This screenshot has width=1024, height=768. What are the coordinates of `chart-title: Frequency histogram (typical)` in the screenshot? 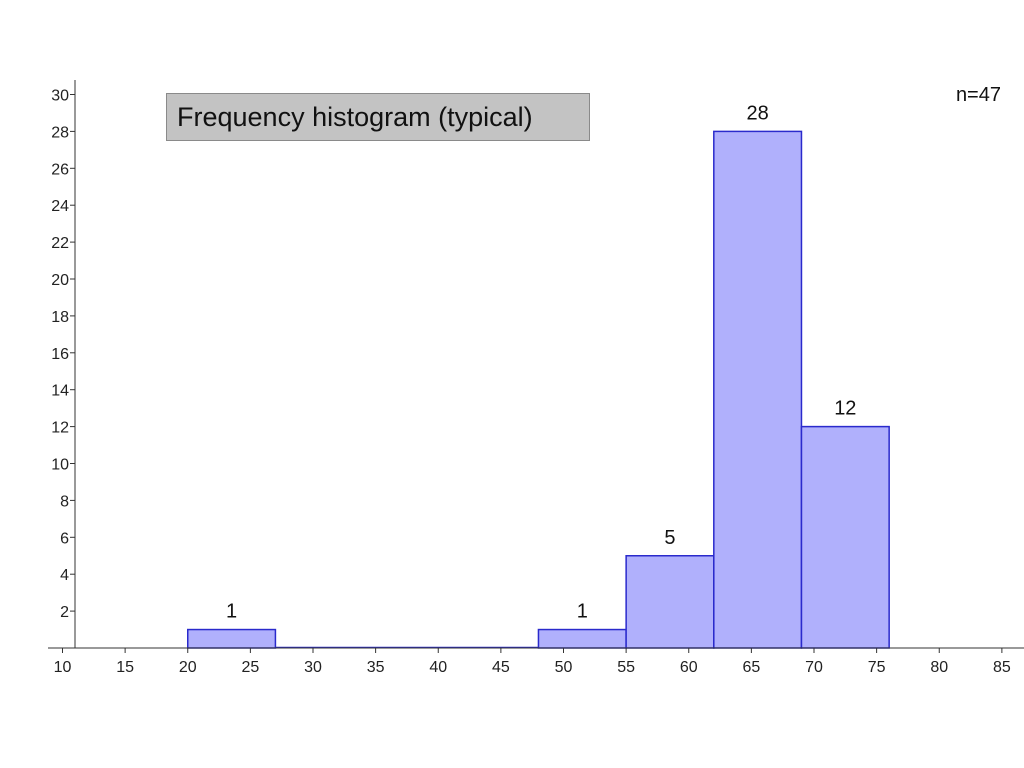 It's located at (378, 117).